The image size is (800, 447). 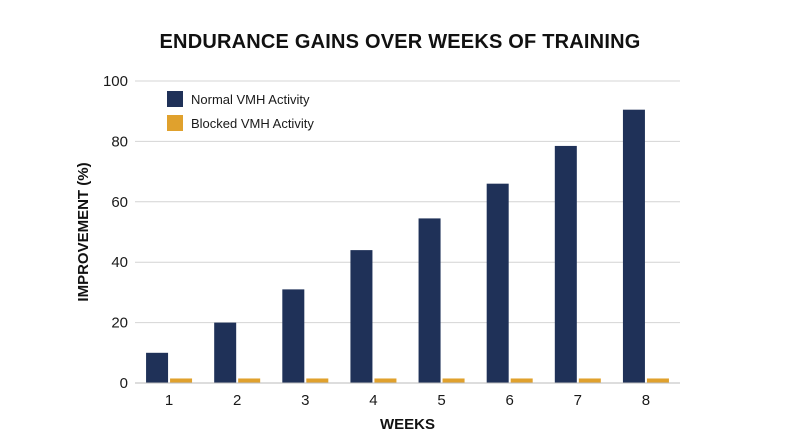 What do you see at coordinates (510, 400) in the screenshot?
I see `x-tick-label: 6` at bounding box center [510, 400].